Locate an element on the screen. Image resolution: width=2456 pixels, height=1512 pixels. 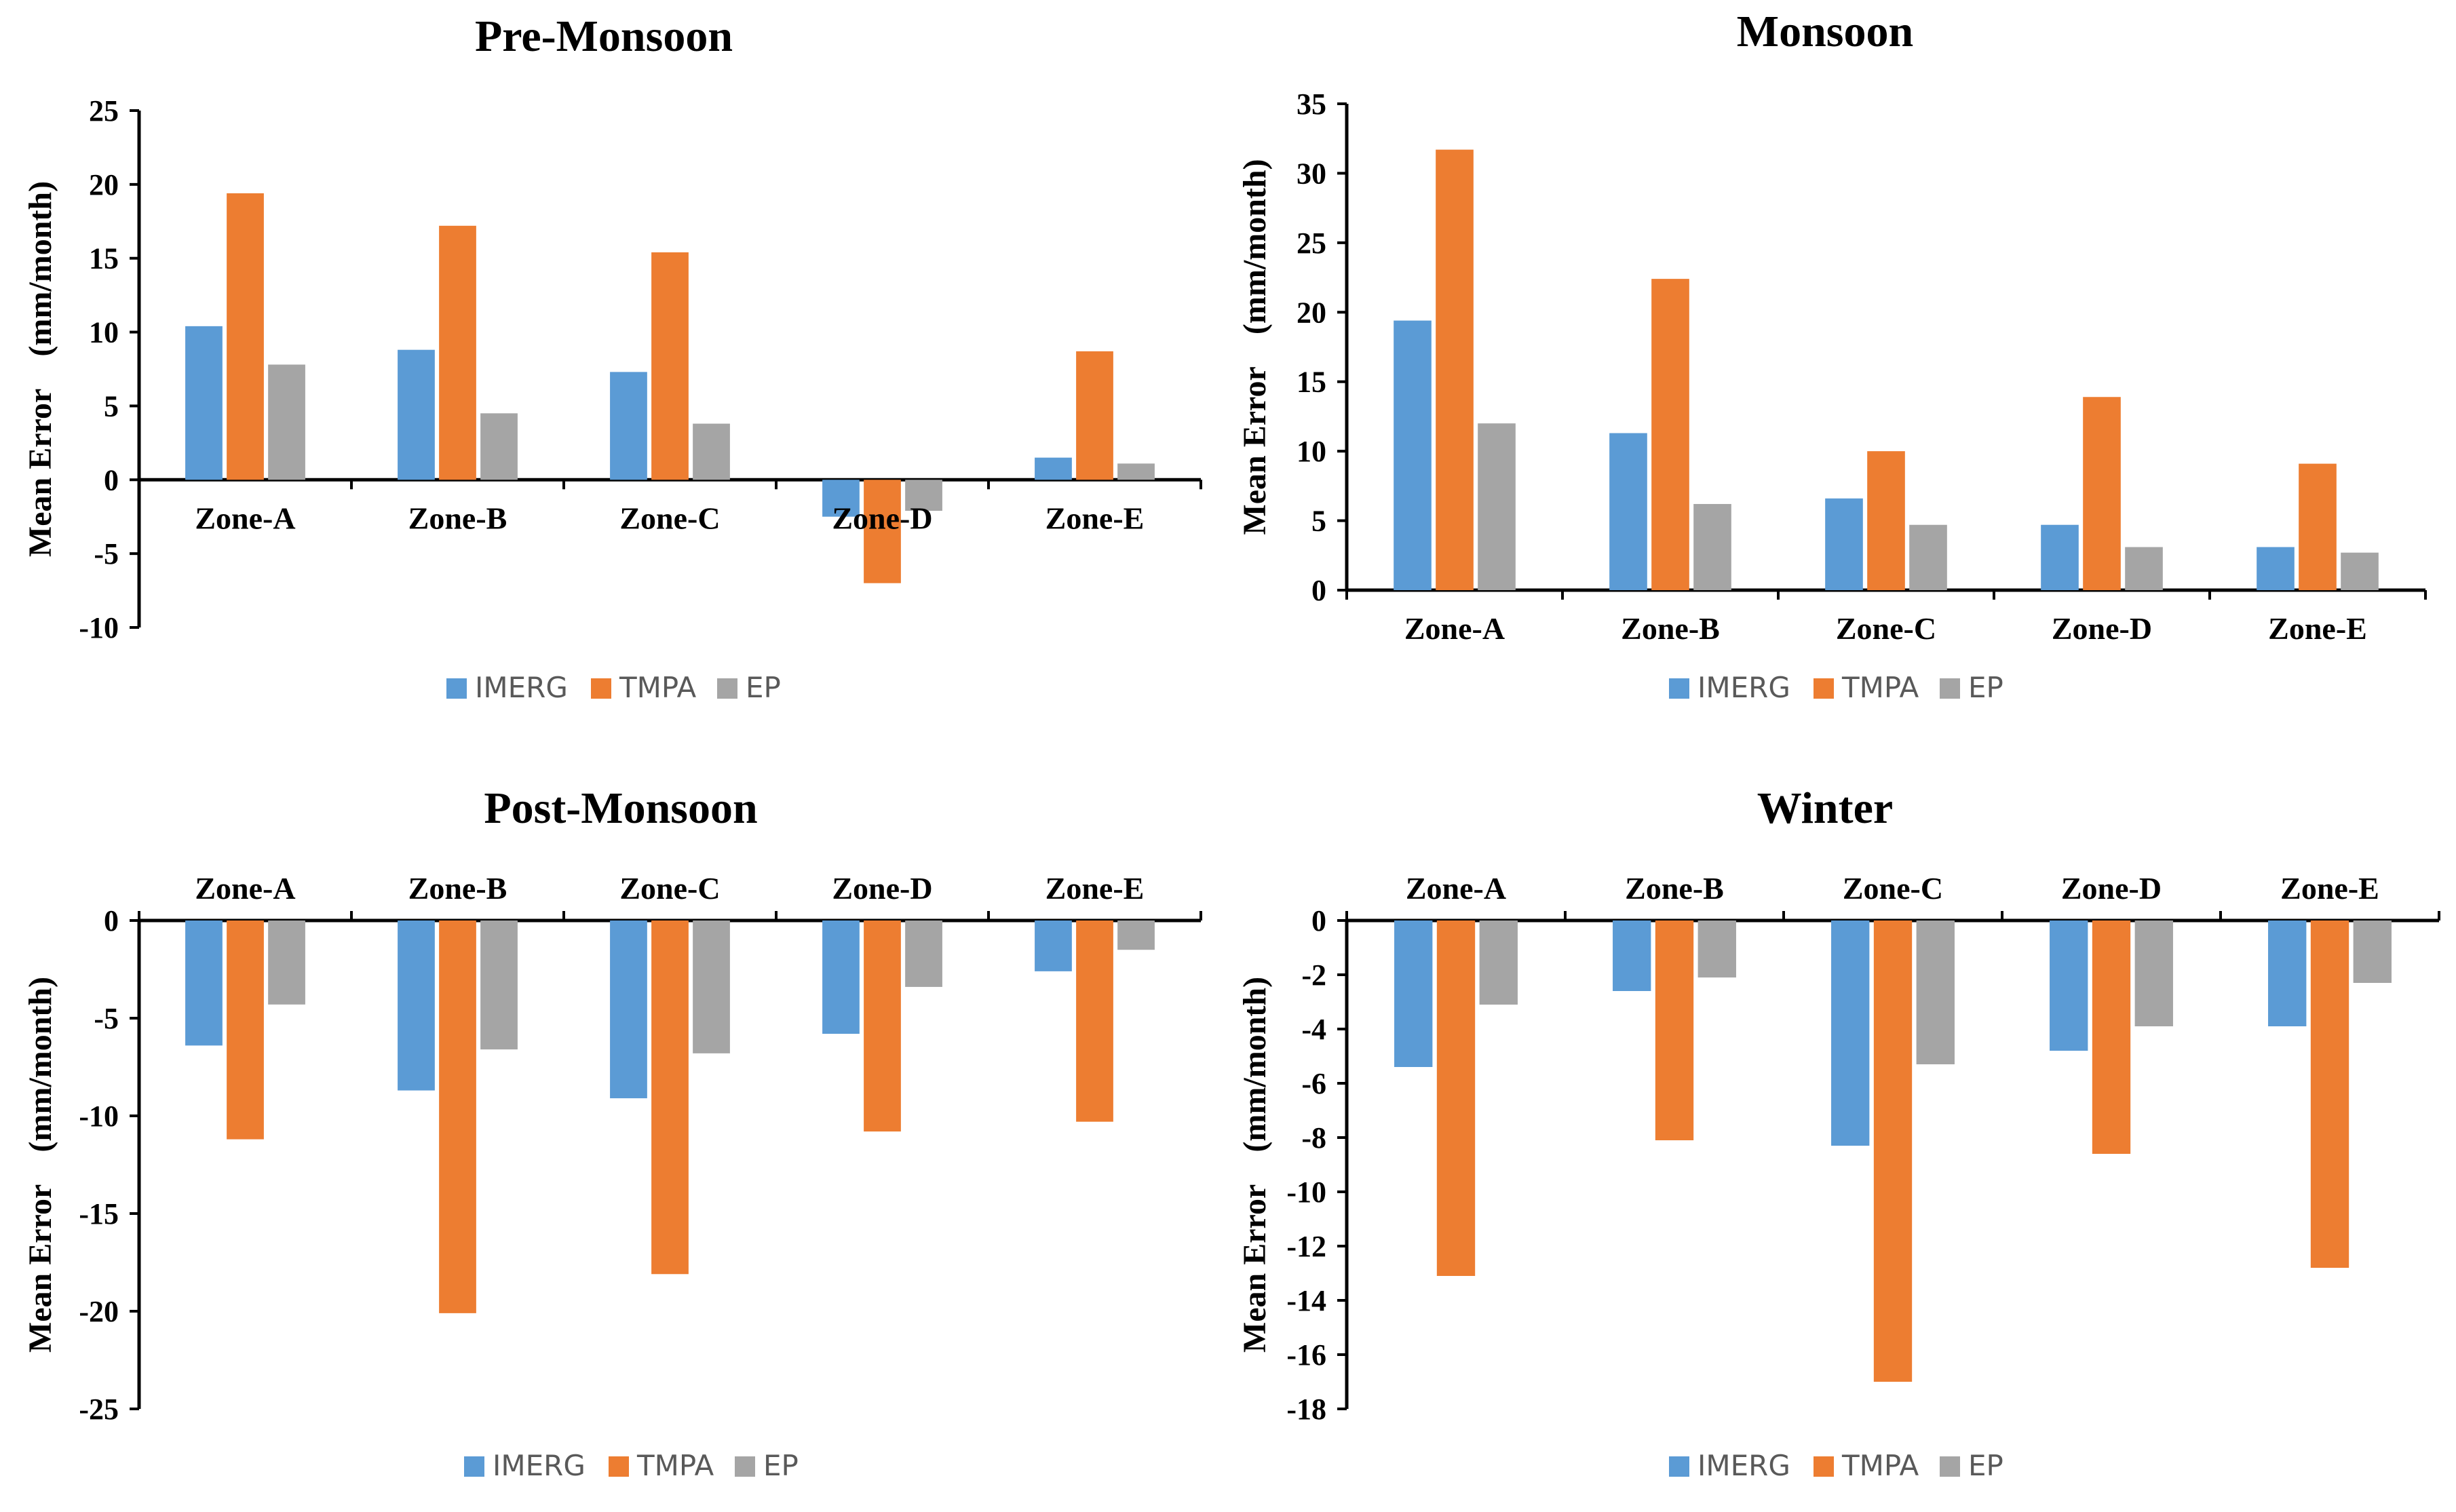
y-tick-label: -6 is located at coordinates (1313, 1084).